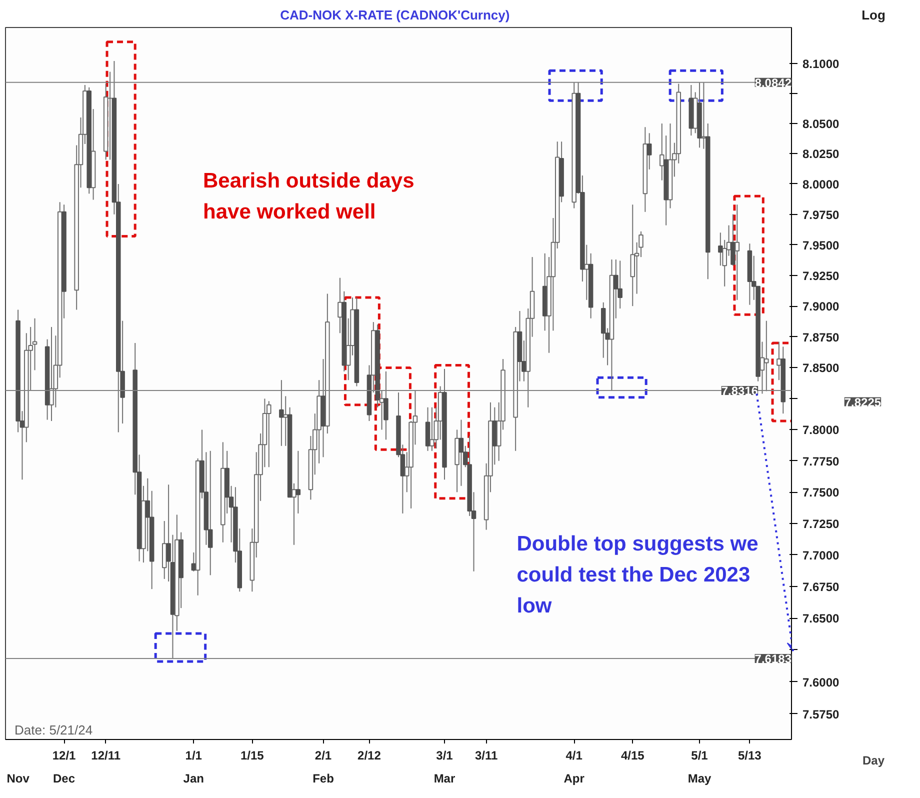 Image resolution: width=920 pixels, height=798 pixels. Describe the element at coordinates (700, 779) in the screenshot. I see `x2-tick-label: May` at that location.